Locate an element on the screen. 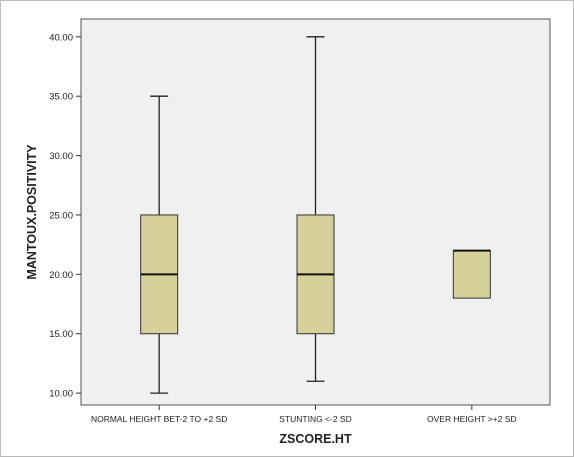 This screenshot has height=458, width=574. x-category-label: NORMAL HEIGHT BET-2 TO +2 SD is located at coordinates (159, 419).